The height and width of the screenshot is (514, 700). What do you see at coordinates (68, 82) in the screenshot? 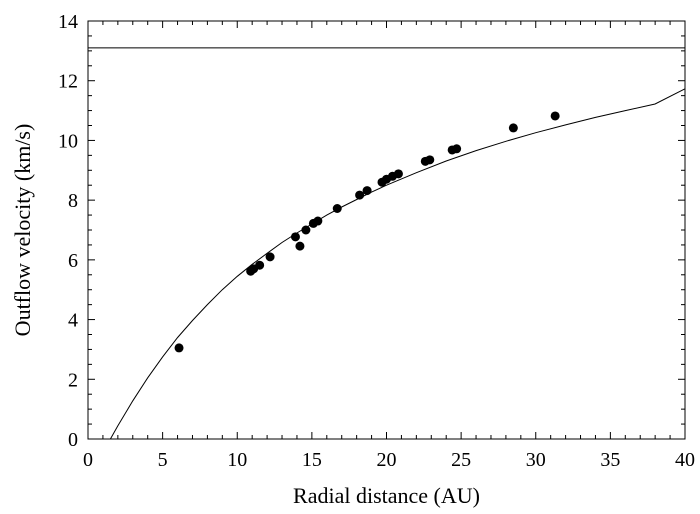
I see `y-tick-label: 12` at bounding box center [68, 82].